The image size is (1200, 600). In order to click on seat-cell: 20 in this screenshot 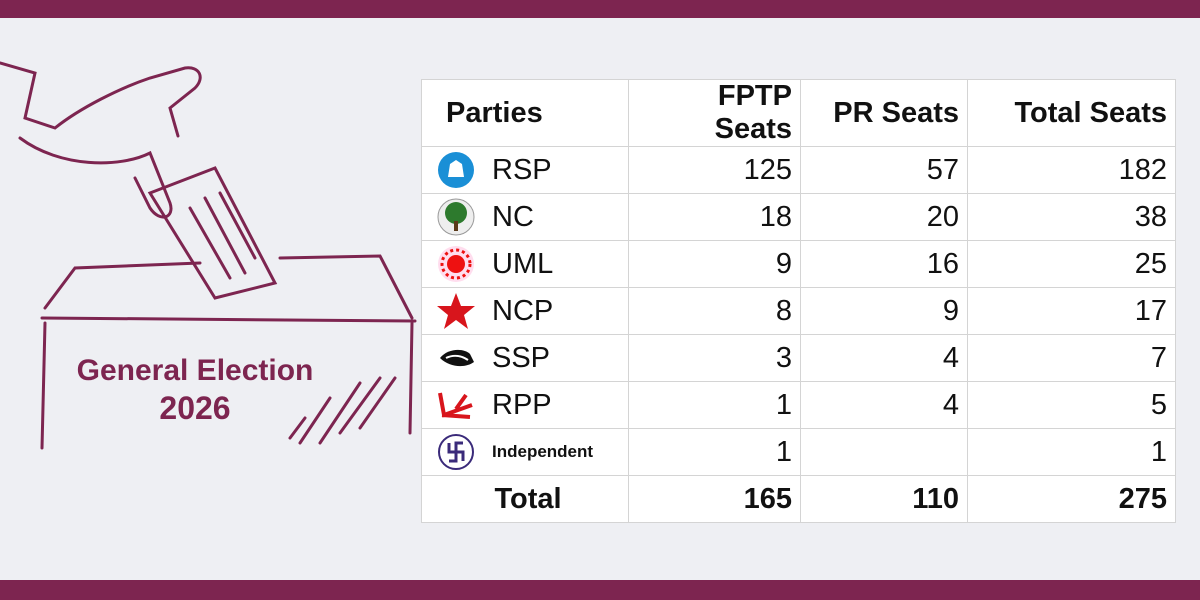, I will do `click(884, 217)`.